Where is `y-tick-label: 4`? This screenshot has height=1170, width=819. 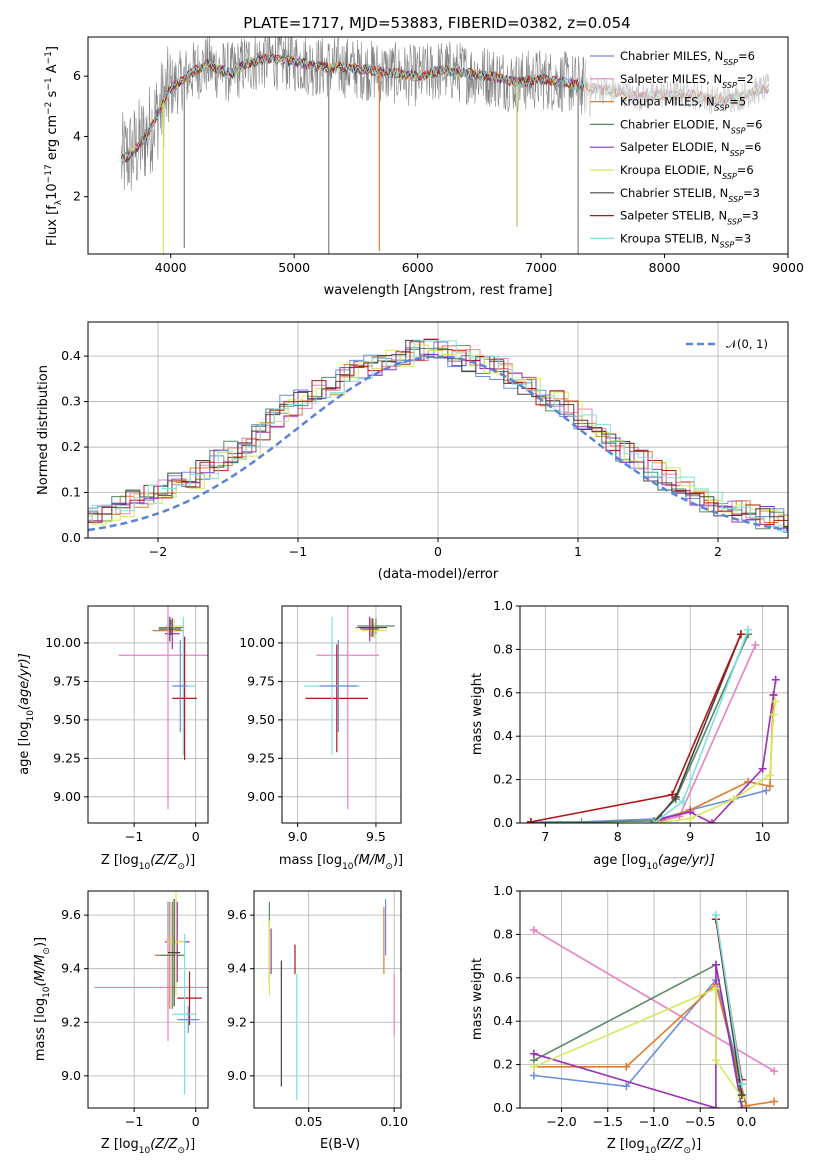
y-tick-label: 4 is located at coordinates (77, 135).